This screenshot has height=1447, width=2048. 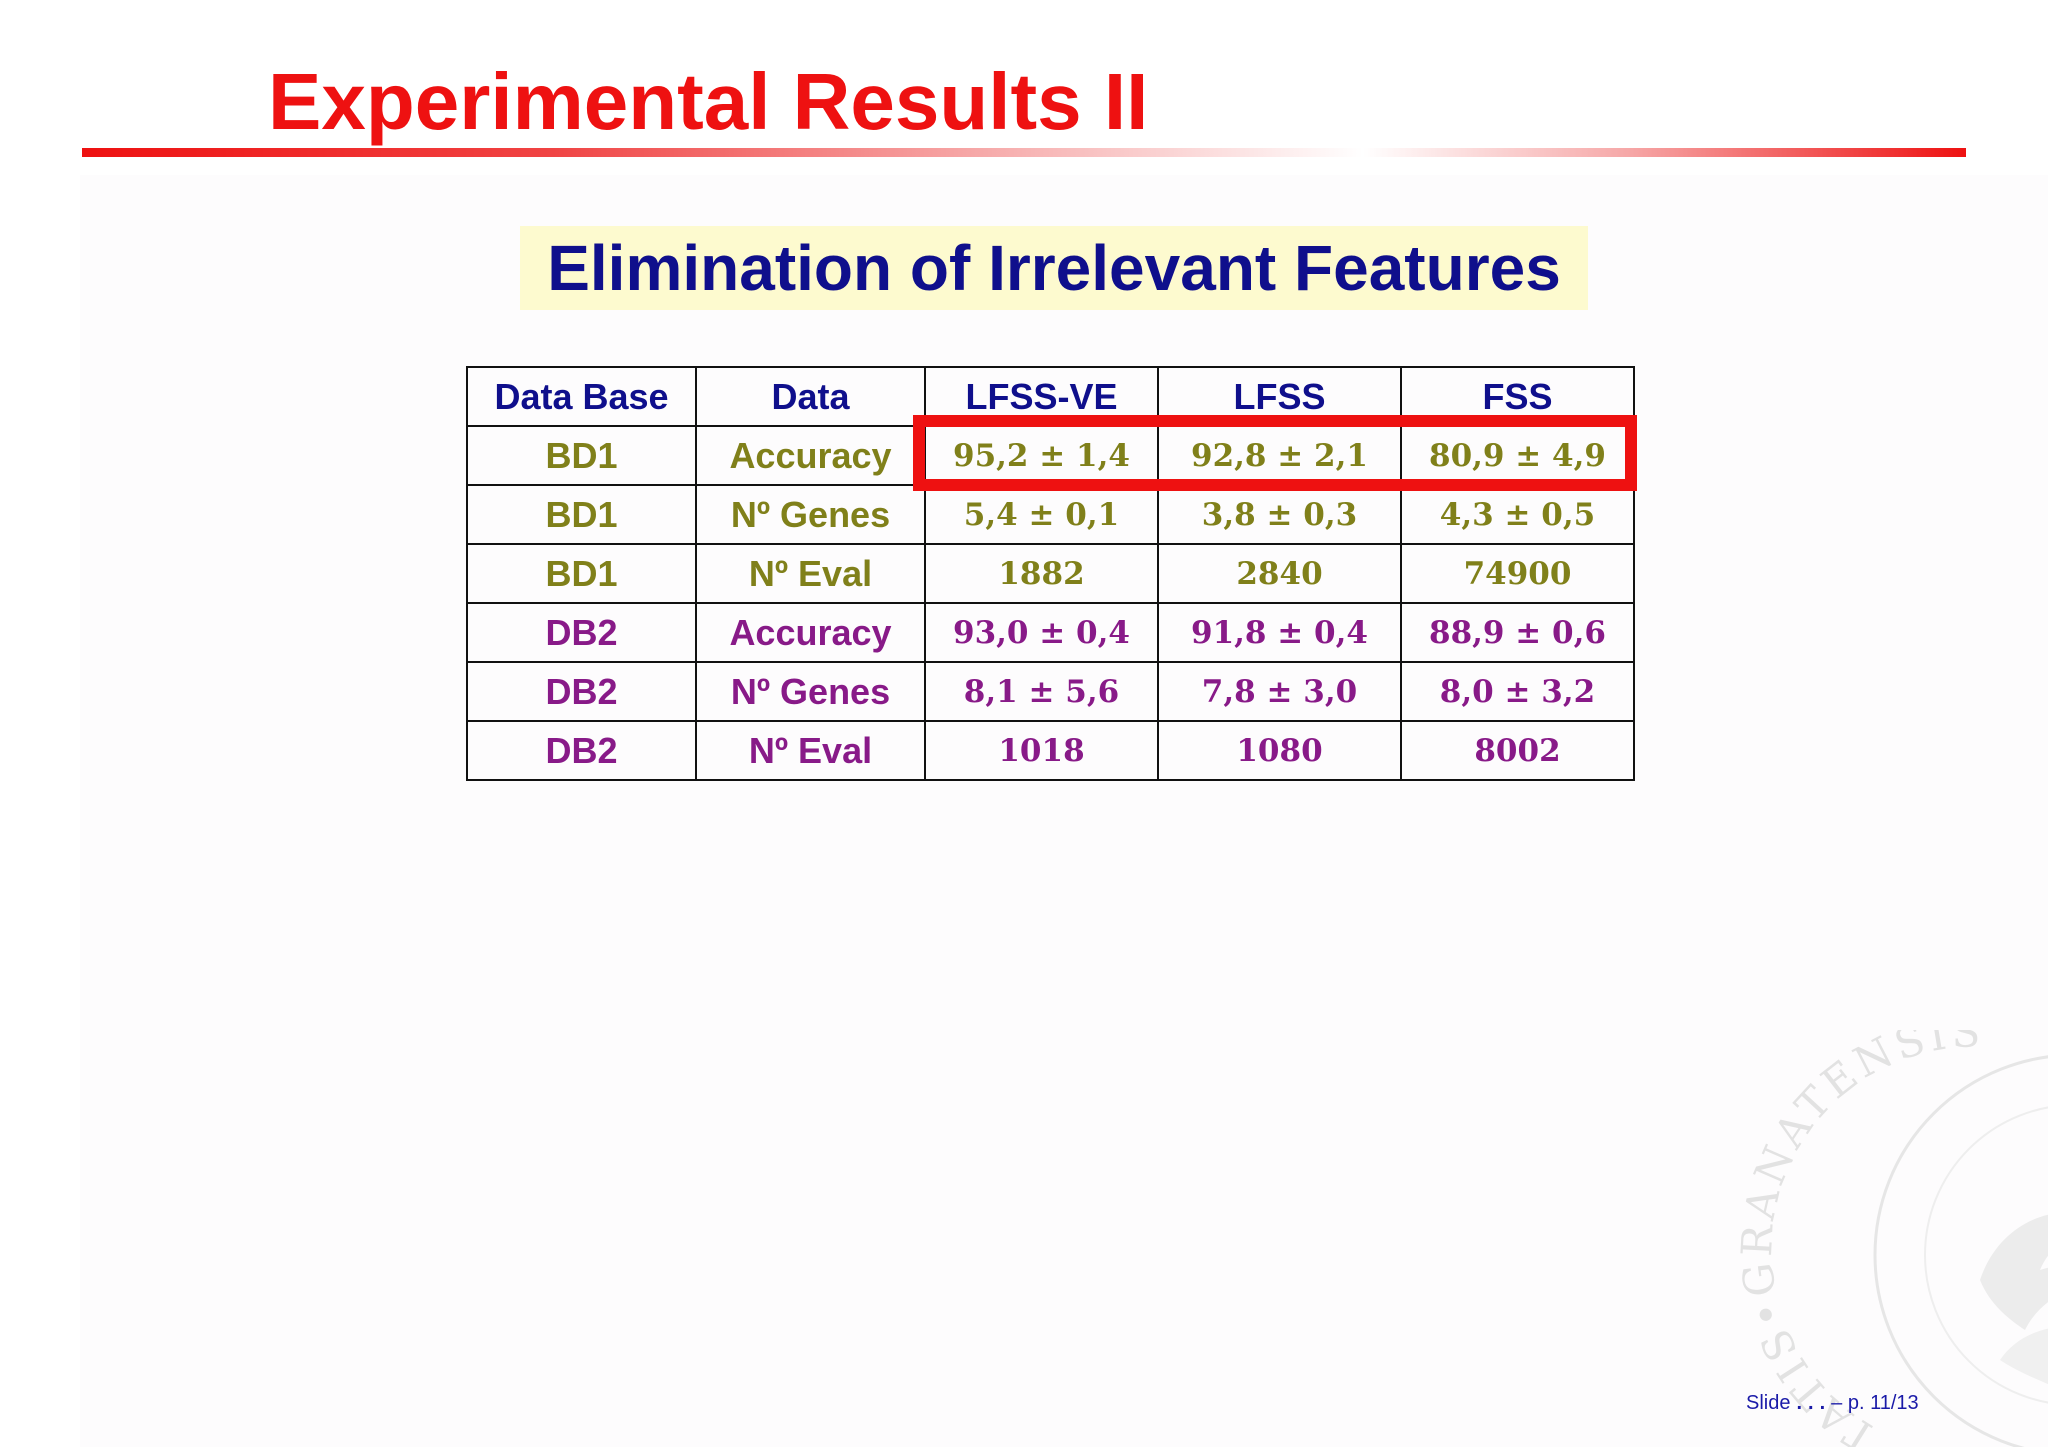 What do you see at coordinates (1279, 632) in the screenshot?
I see `cell-lfss: 91,8 ± 0,4` at bounding box center [1279, 632].